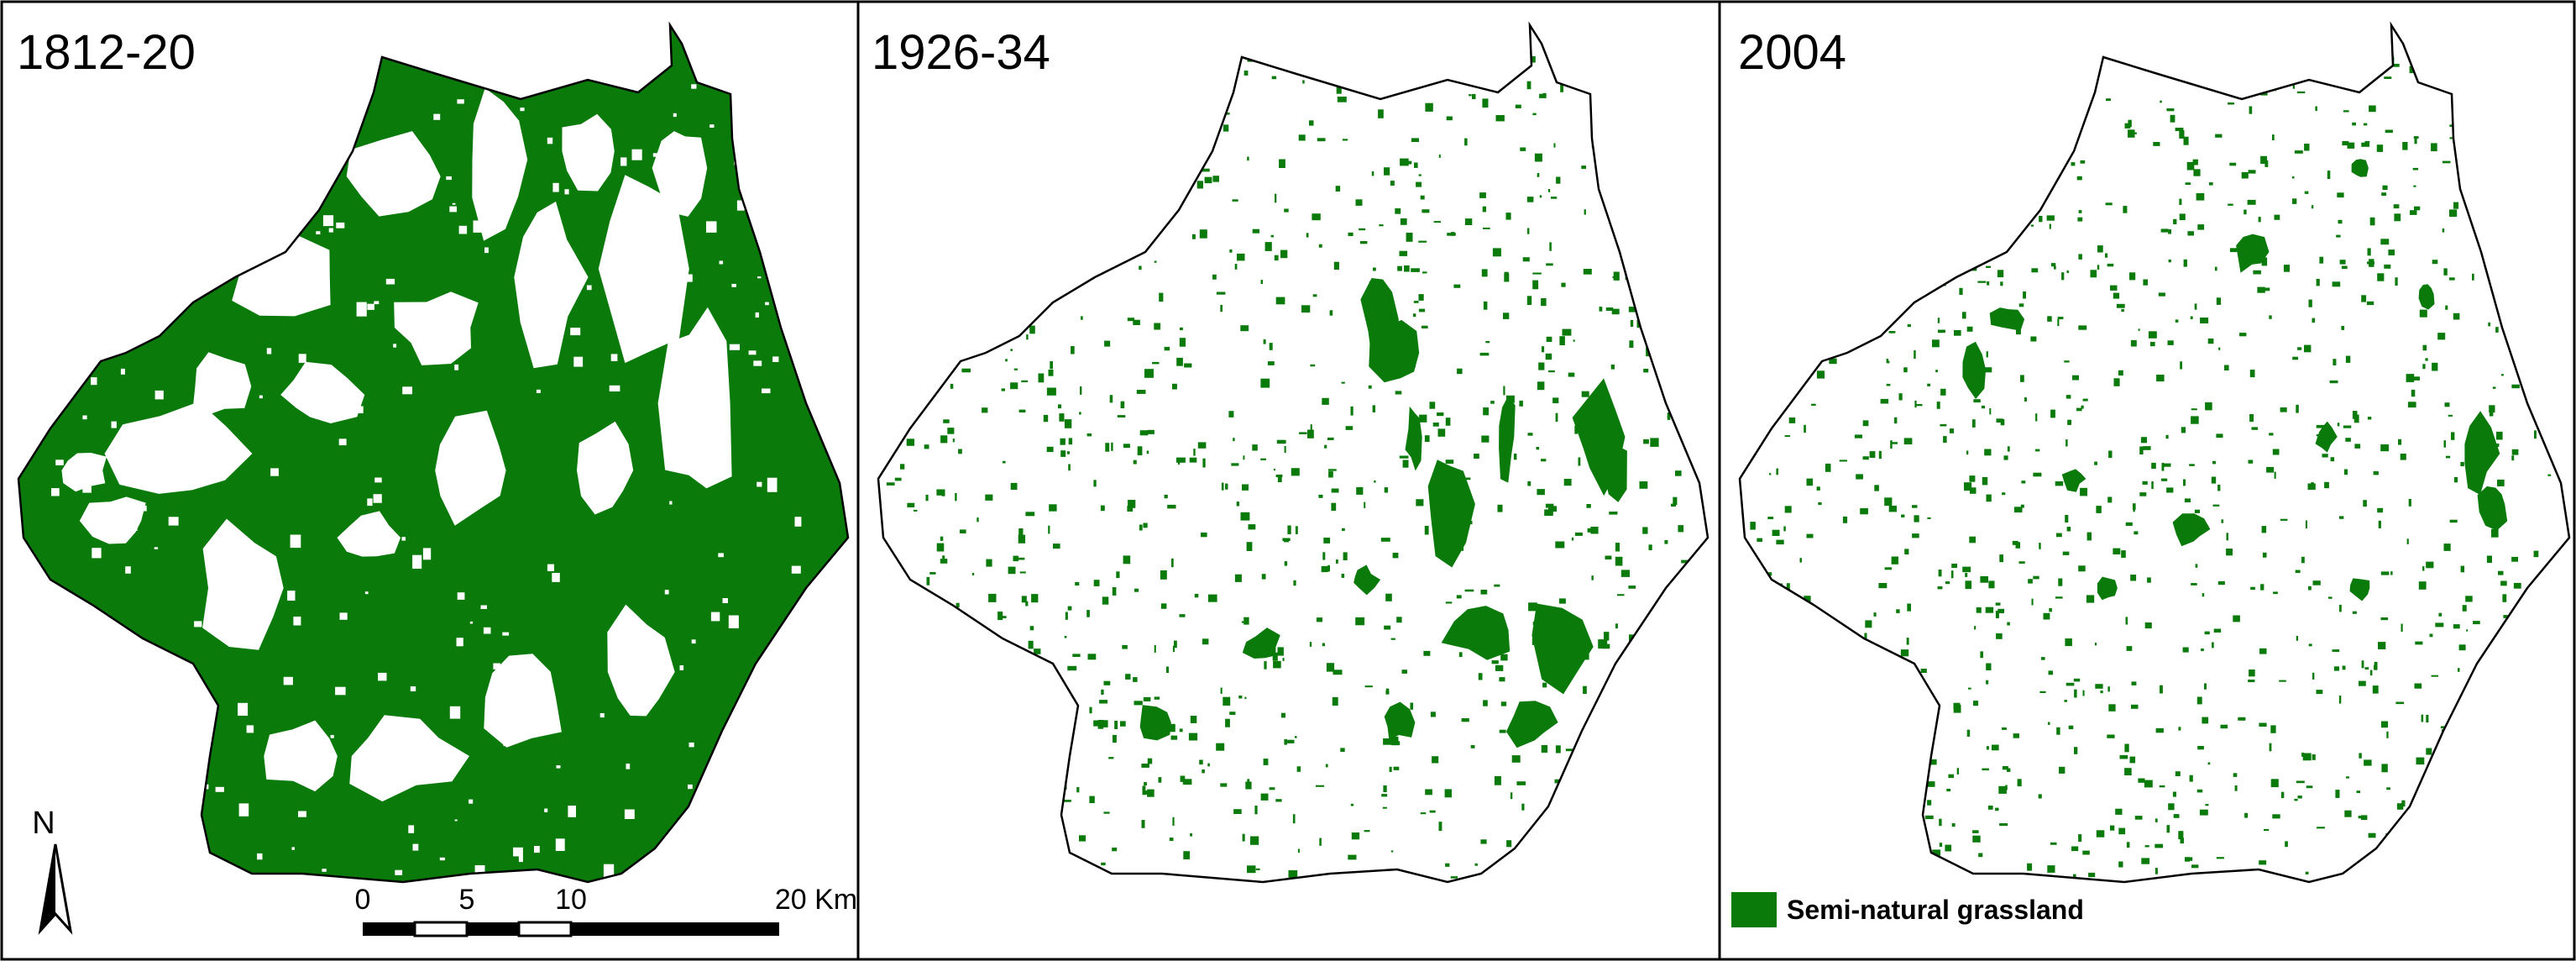 Image resolution: width=2576 pixels, height=961 pixels. Describe the element at coordinates (675, 929) in the screenshot. I see `scale-segment` at that location.